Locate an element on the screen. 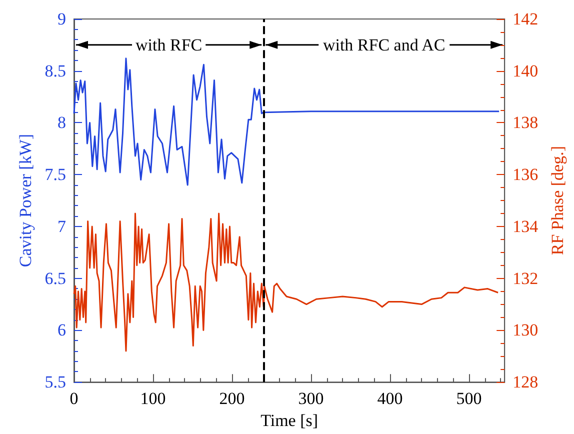 The height and width of the screenshot is (434, 574). annotation: with RFC is located at coordinates (169, 44).